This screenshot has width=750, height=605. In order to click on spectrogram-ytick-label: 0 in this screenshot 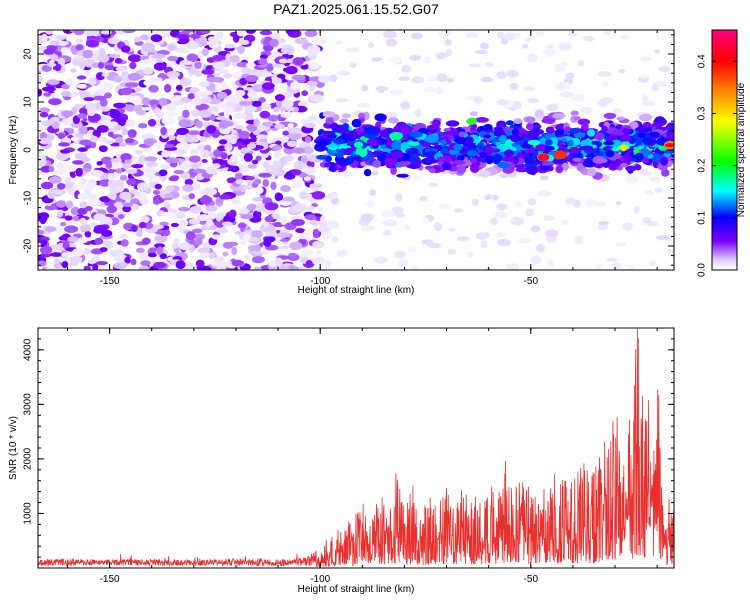, I will do `click(28, 150)`.